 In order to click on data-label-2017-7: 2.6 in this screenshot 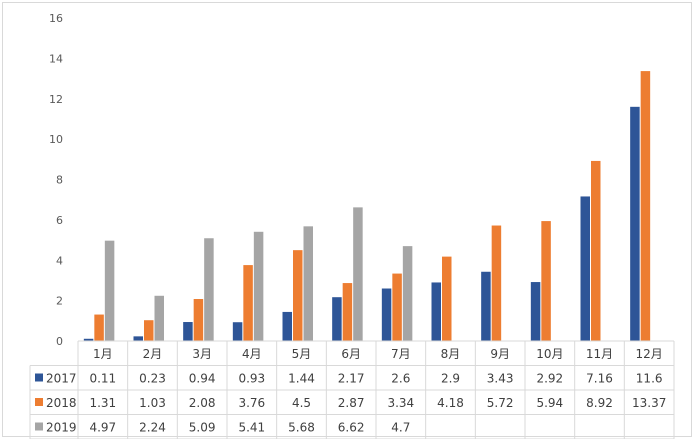, I will do `click(400, 379)`.